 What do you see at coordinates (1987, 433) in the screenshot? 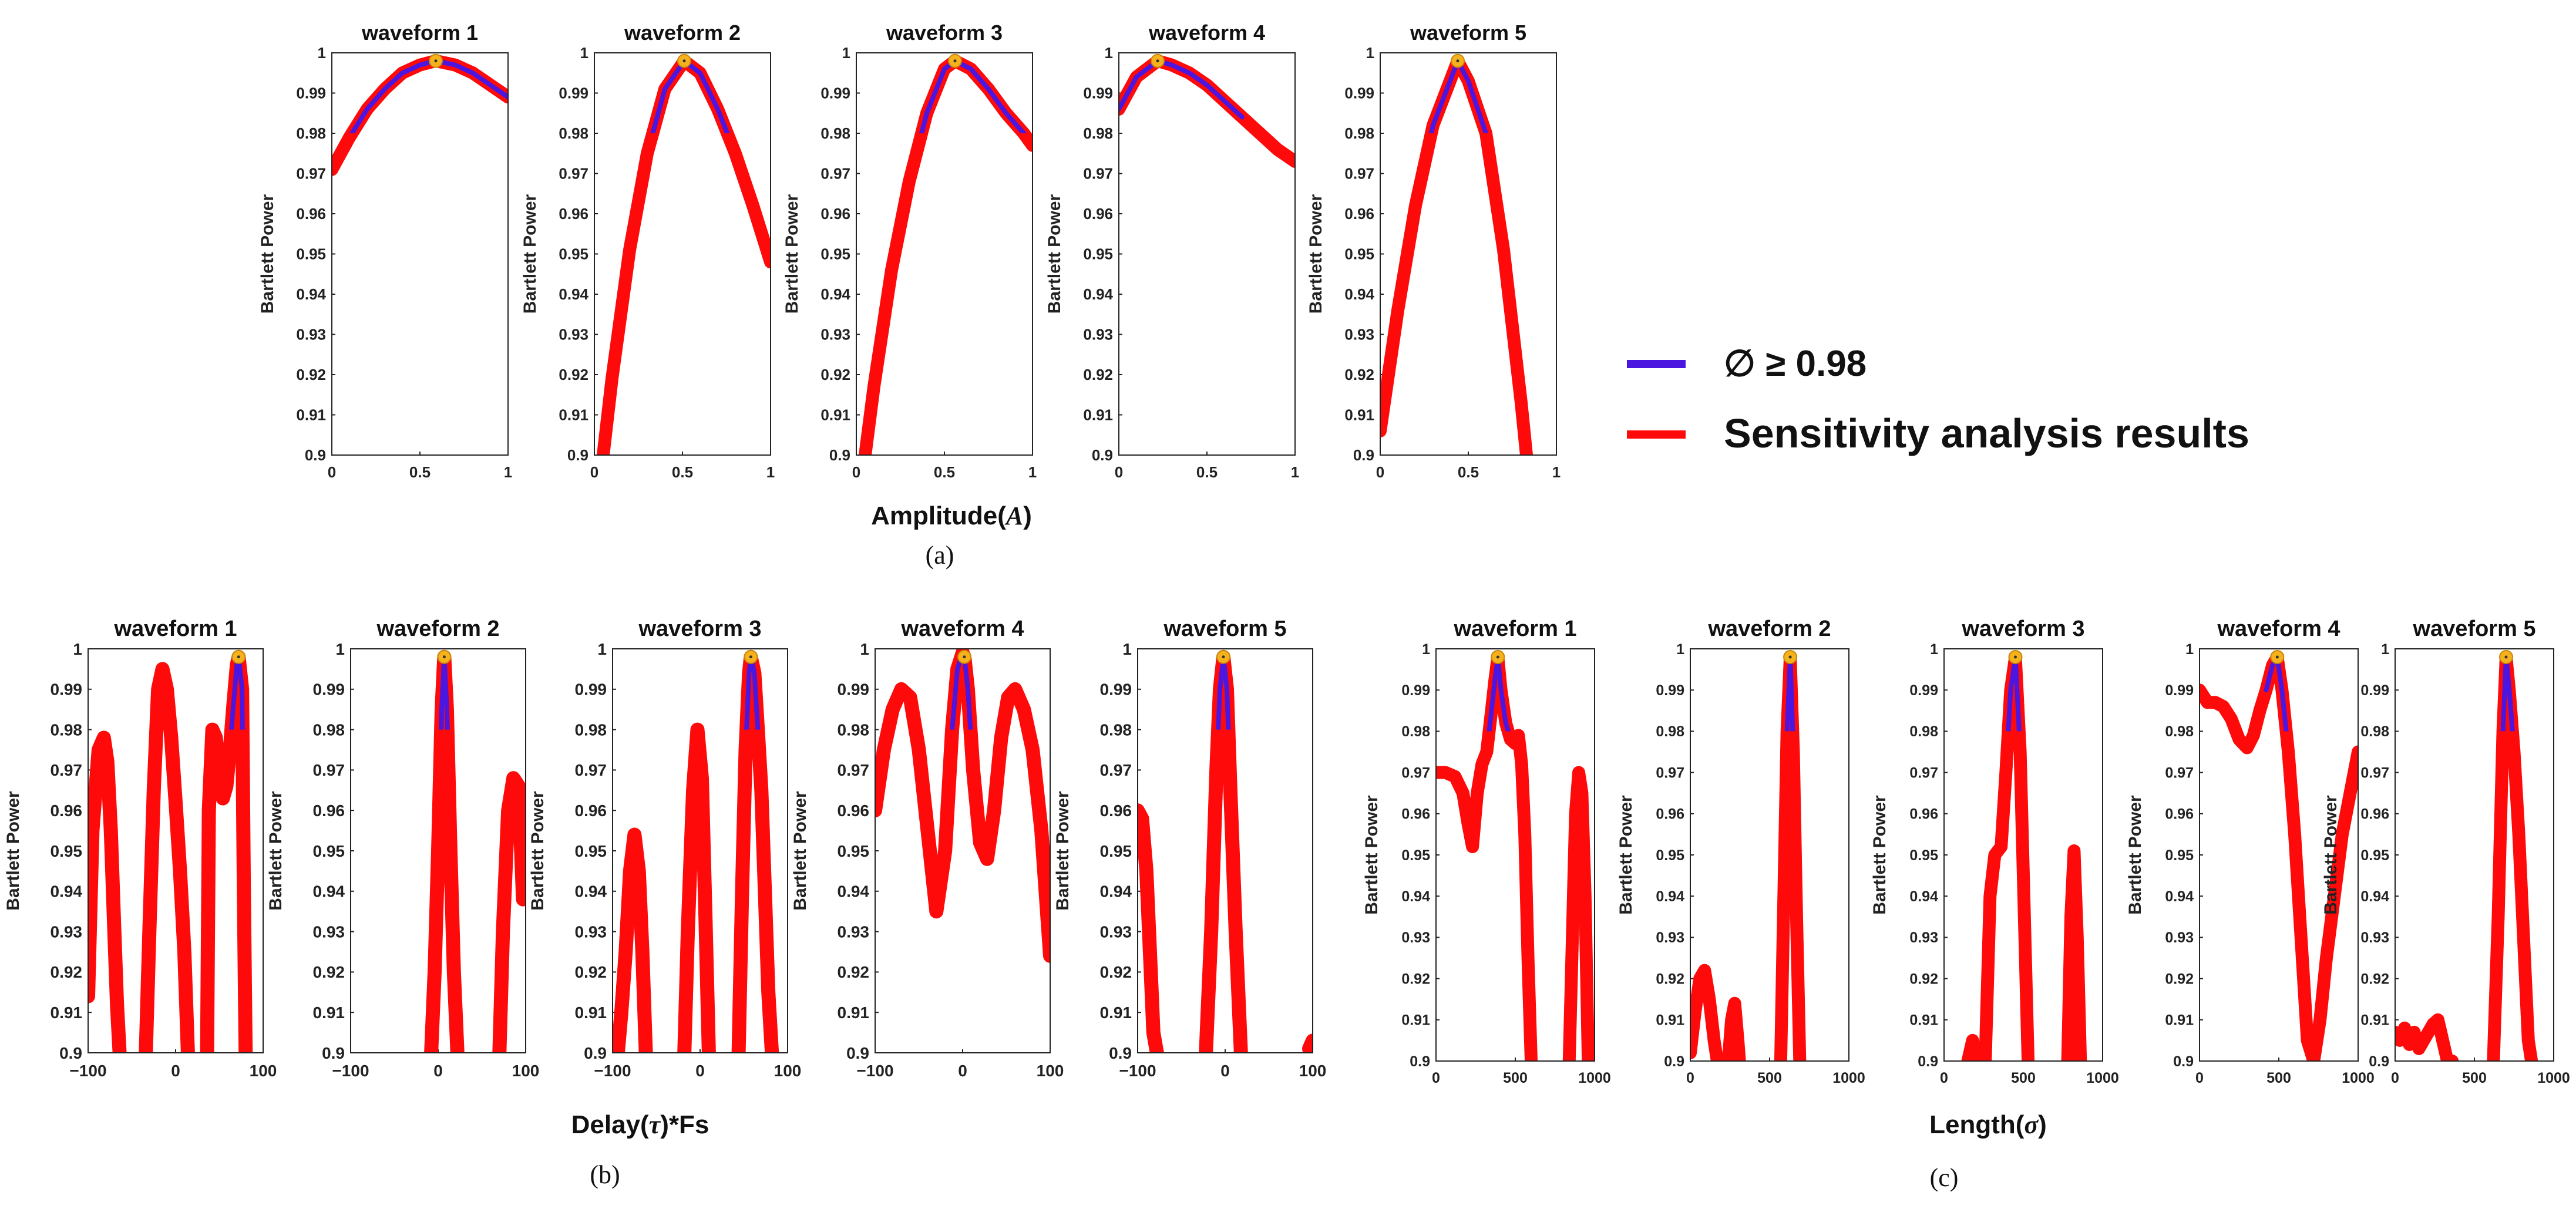
I see `legend-sensitivity-label: Sensitivity analysis results` at bounding box center [1987, 433].